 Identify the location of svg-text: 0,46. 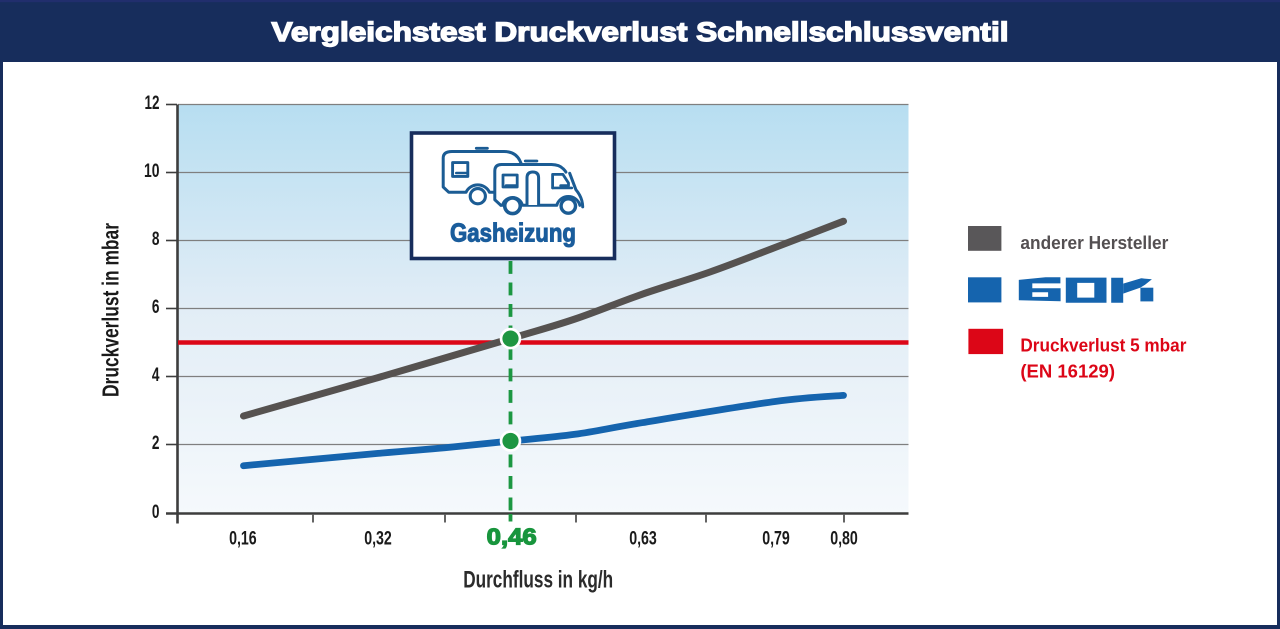
(512, 537).